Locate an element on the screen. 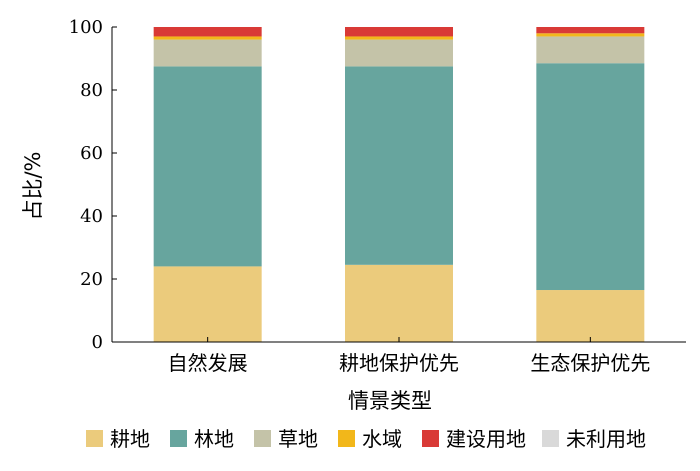 Image resolution: width=700 pixels, height=471 pixels. legend-label: 水域 is located at coordinates (382, 439).